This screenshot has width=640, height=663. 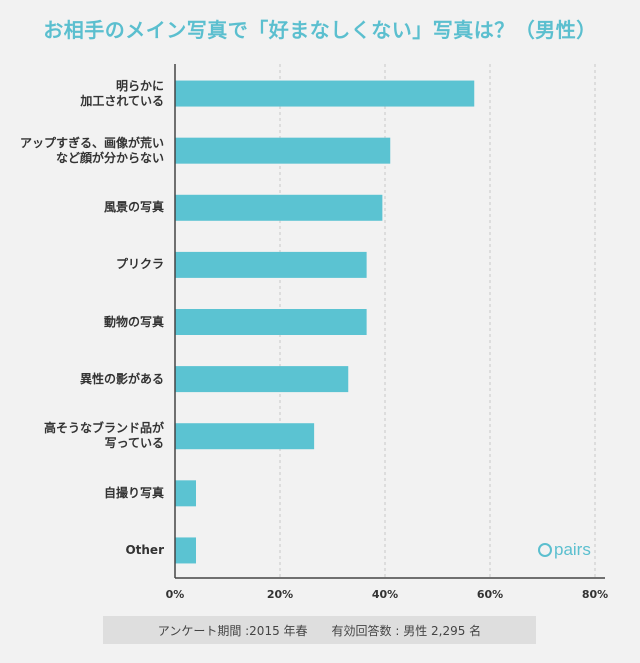 I want to click on category-label: 動物の写真, so click(x=133, y=321).